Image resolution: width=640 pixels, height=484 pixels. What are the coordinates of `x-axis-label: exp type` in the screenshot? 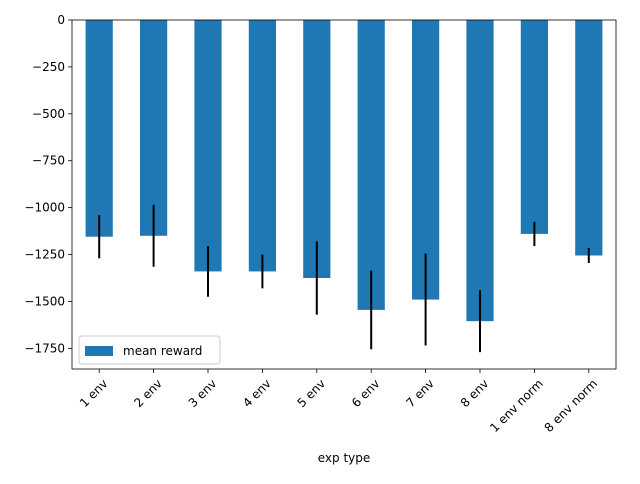 It's located at (344, 458).